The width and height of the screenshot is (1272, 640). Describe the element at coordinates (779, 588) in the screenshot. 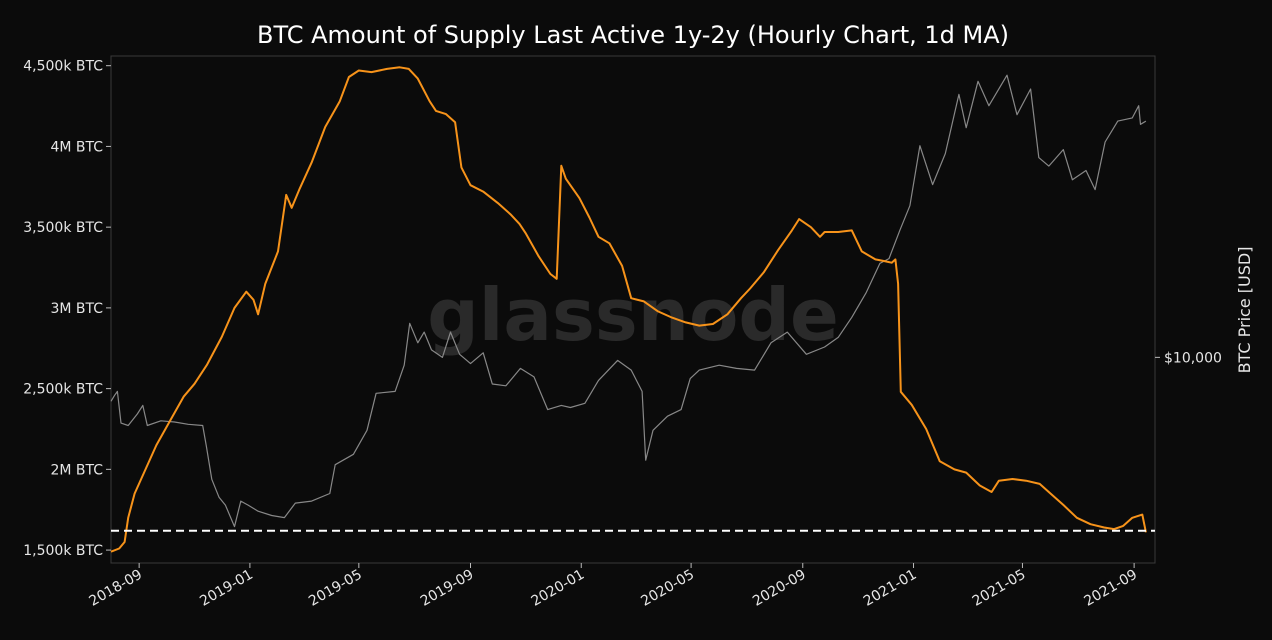

I see `x-tick-label: 2020-09` at that location.